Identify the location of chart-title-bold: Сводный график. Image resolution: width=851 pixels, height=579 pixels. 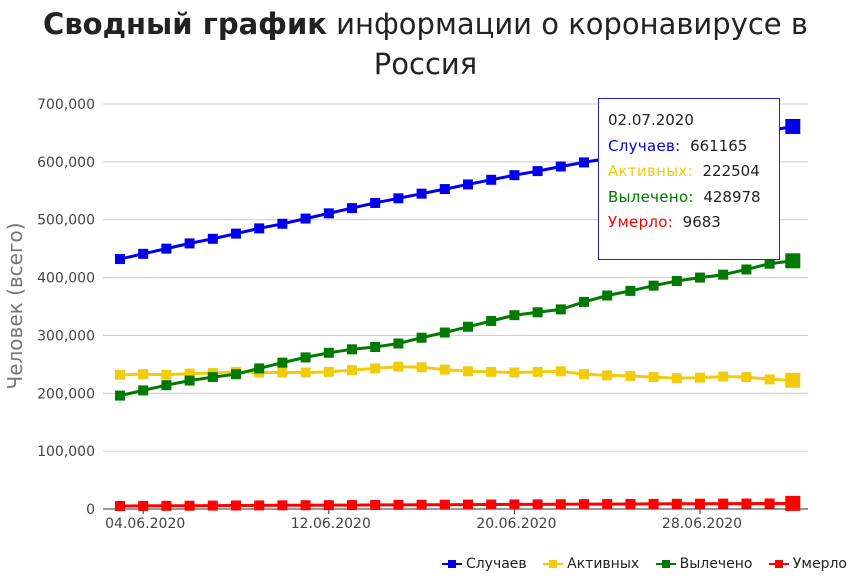
(185, 24).